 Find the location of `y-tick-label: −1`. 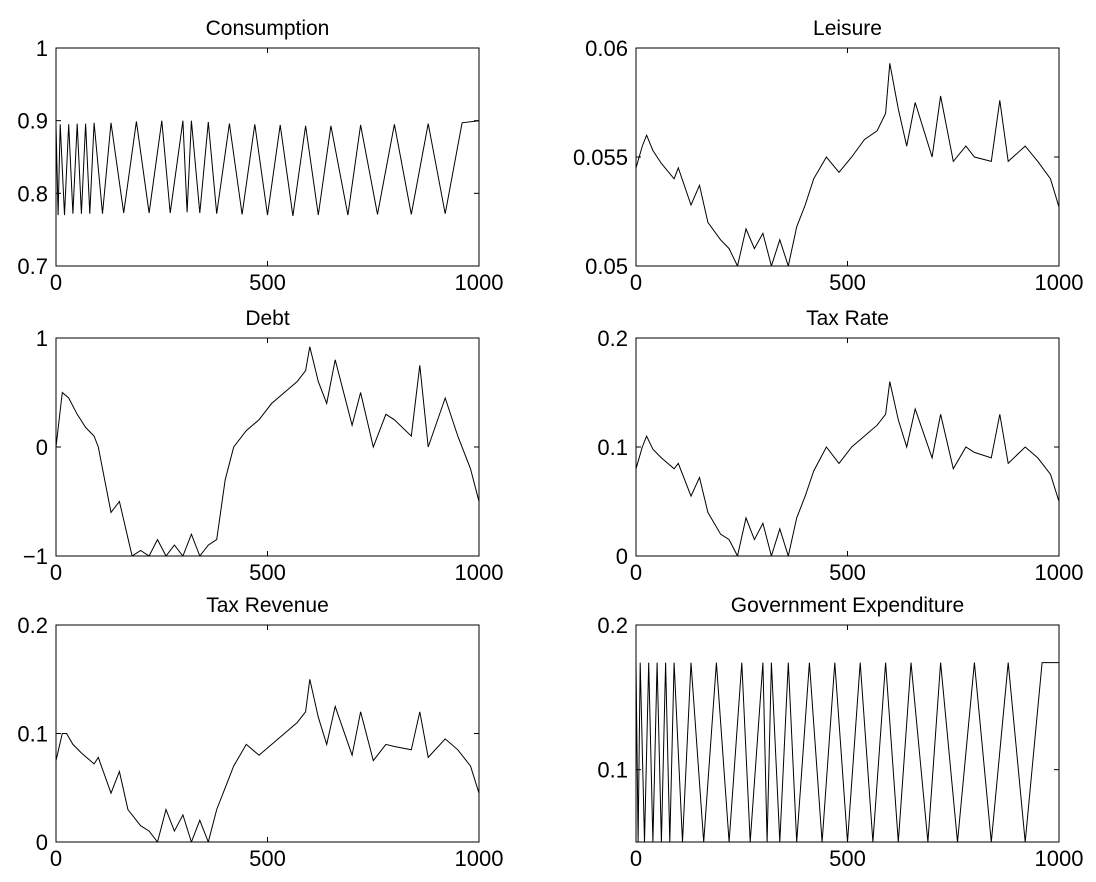

y-tick-label: −1 is located at coordinates (35, 556).